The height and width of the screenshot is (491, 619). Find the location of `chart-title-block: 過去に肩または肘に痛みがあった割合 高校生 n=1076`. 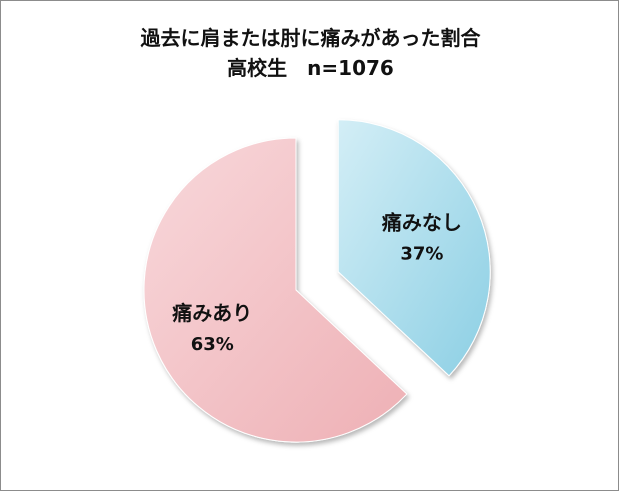

chart-title-block: 過去に肩または肘に痛みがあった割合 高校生 n=1076 is located at coordinates (310, 53).